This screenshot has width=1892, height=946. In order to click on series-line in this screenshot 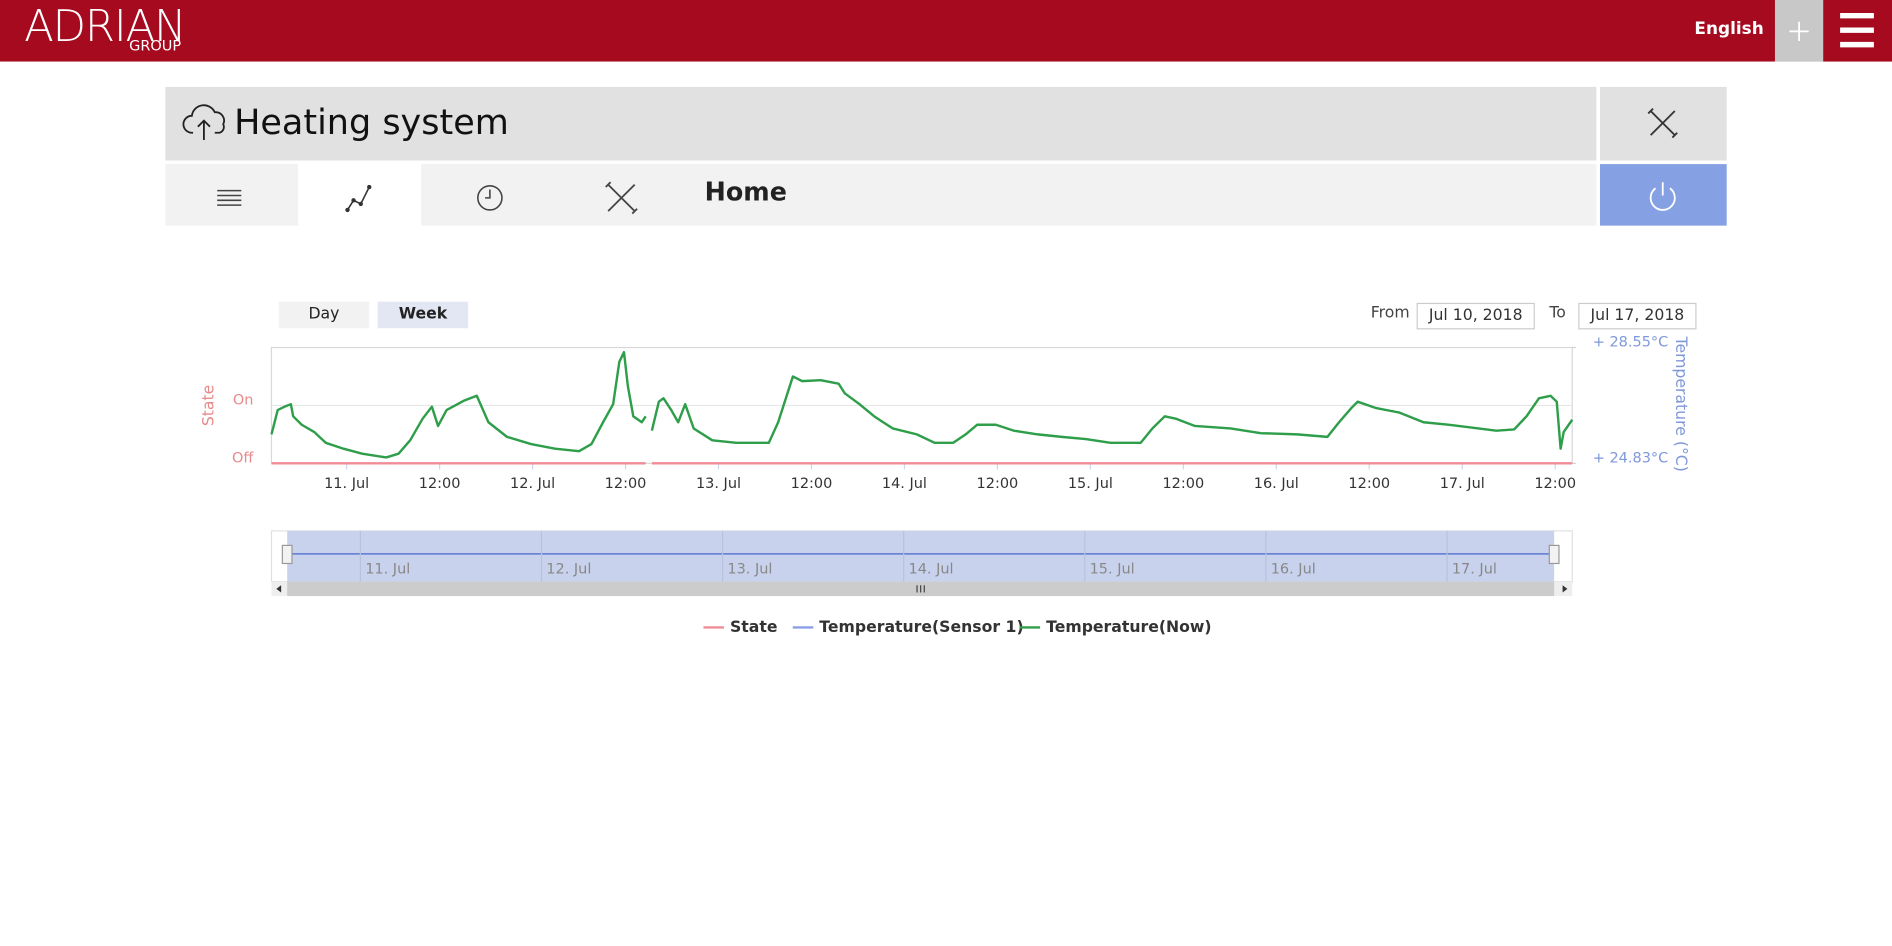, I will do `click(922, 404)`.